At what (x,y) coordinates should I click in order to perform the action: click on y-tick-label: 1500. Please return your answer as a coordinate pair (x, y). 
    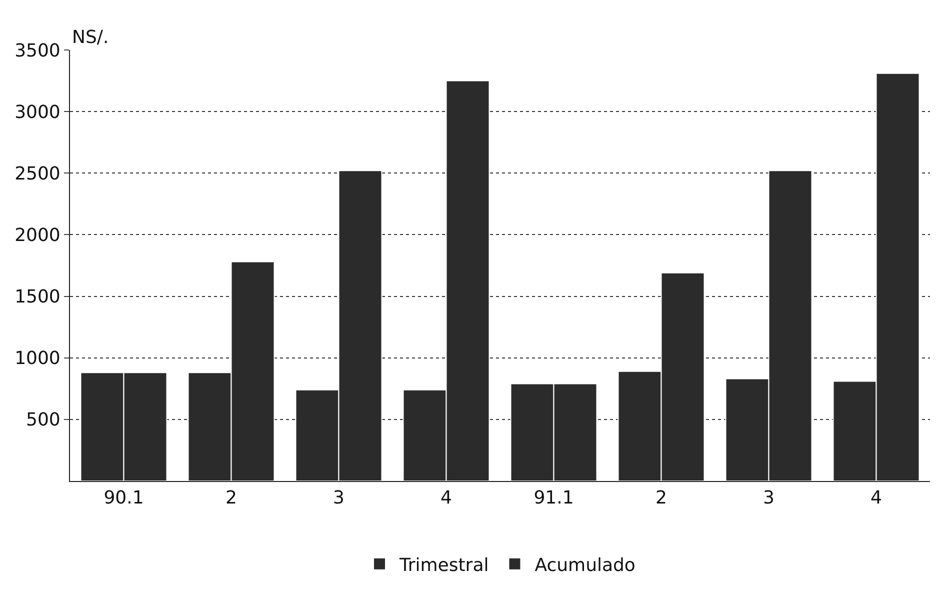
    Looking at the image, I should click on (37, 297).